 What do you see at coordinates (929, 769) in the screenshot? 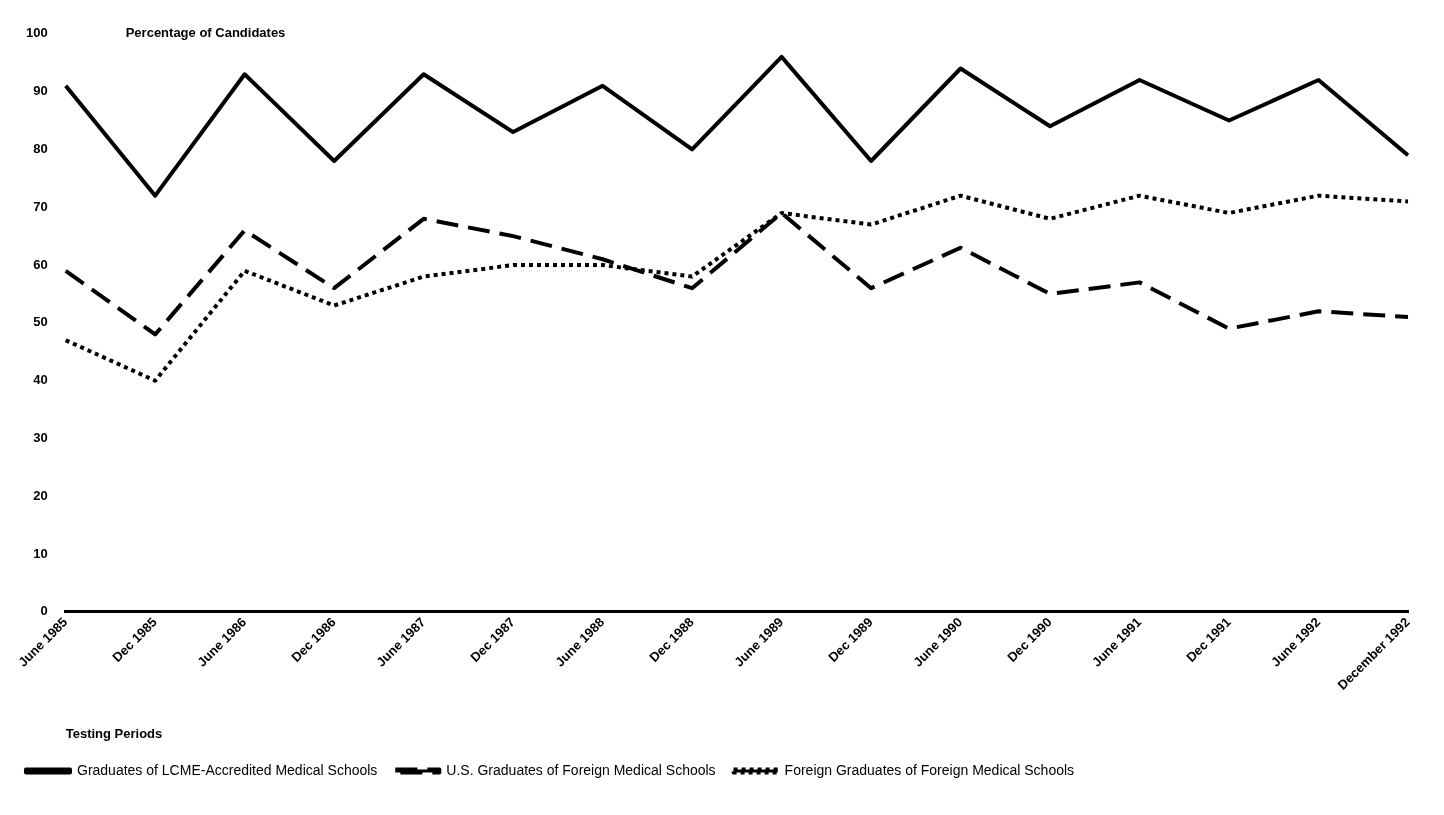
I see `legend-label: Foreign Graduates of Foreign Medical Schools` at bounding box center [929, 769].